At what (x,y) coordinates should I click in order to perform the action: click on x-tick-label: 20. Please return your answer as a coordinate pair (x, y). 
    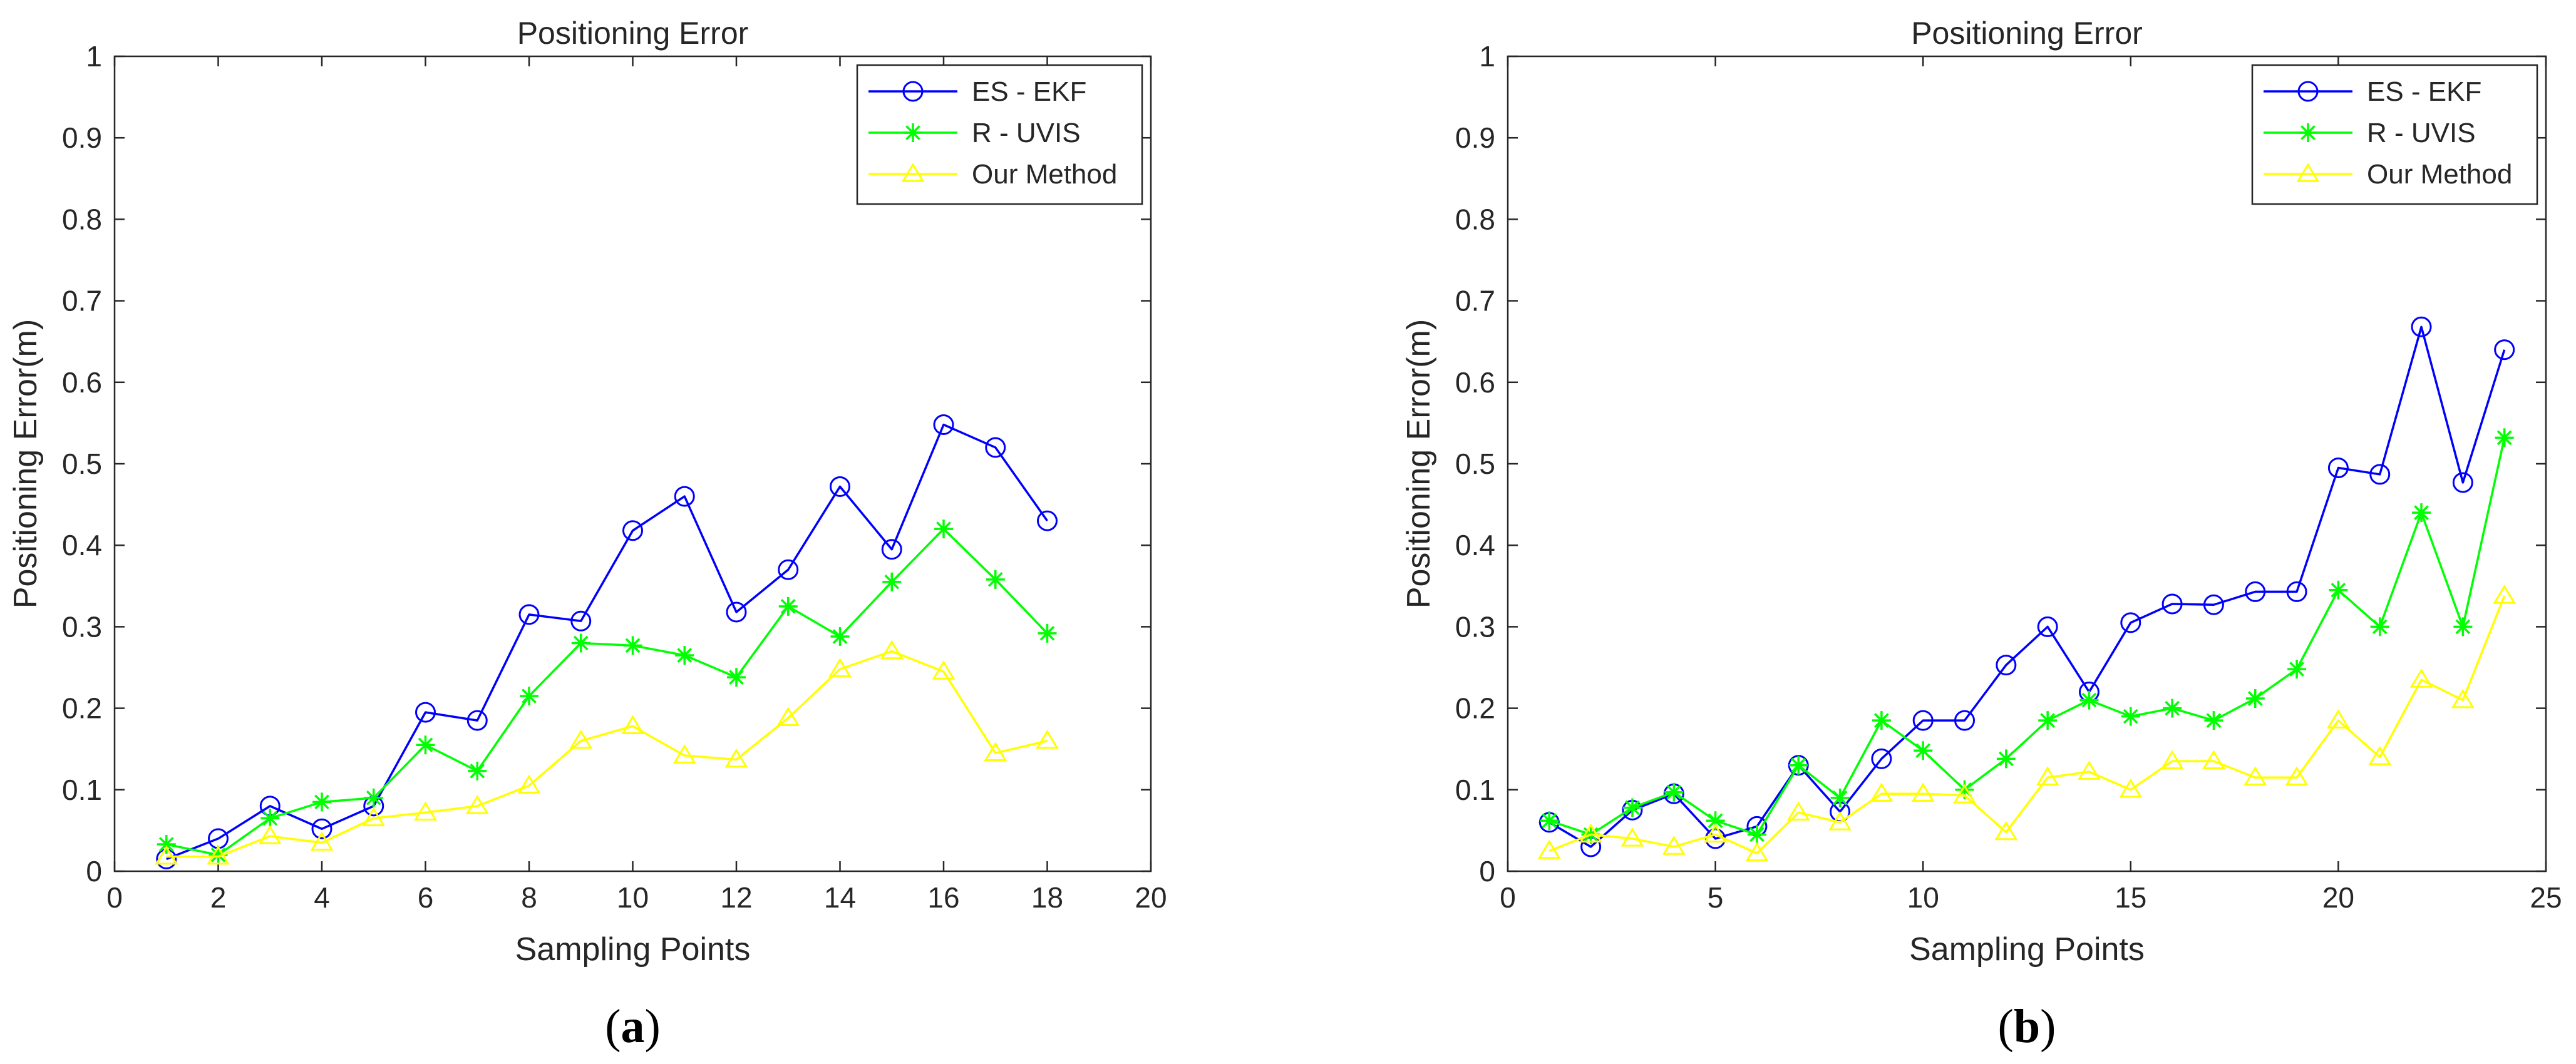
    Looking at the image, I should click on (1151, 897).